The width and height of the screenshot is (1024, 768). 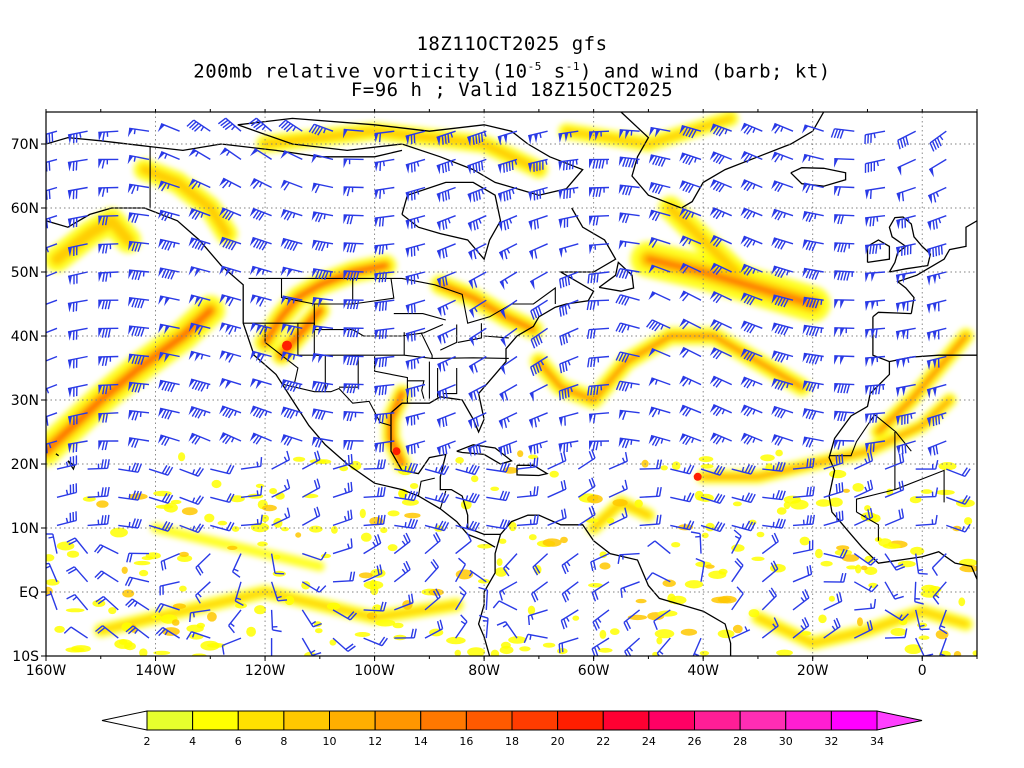 I want to click on lon-tick-label: 60W, so click(x=594, y=671).